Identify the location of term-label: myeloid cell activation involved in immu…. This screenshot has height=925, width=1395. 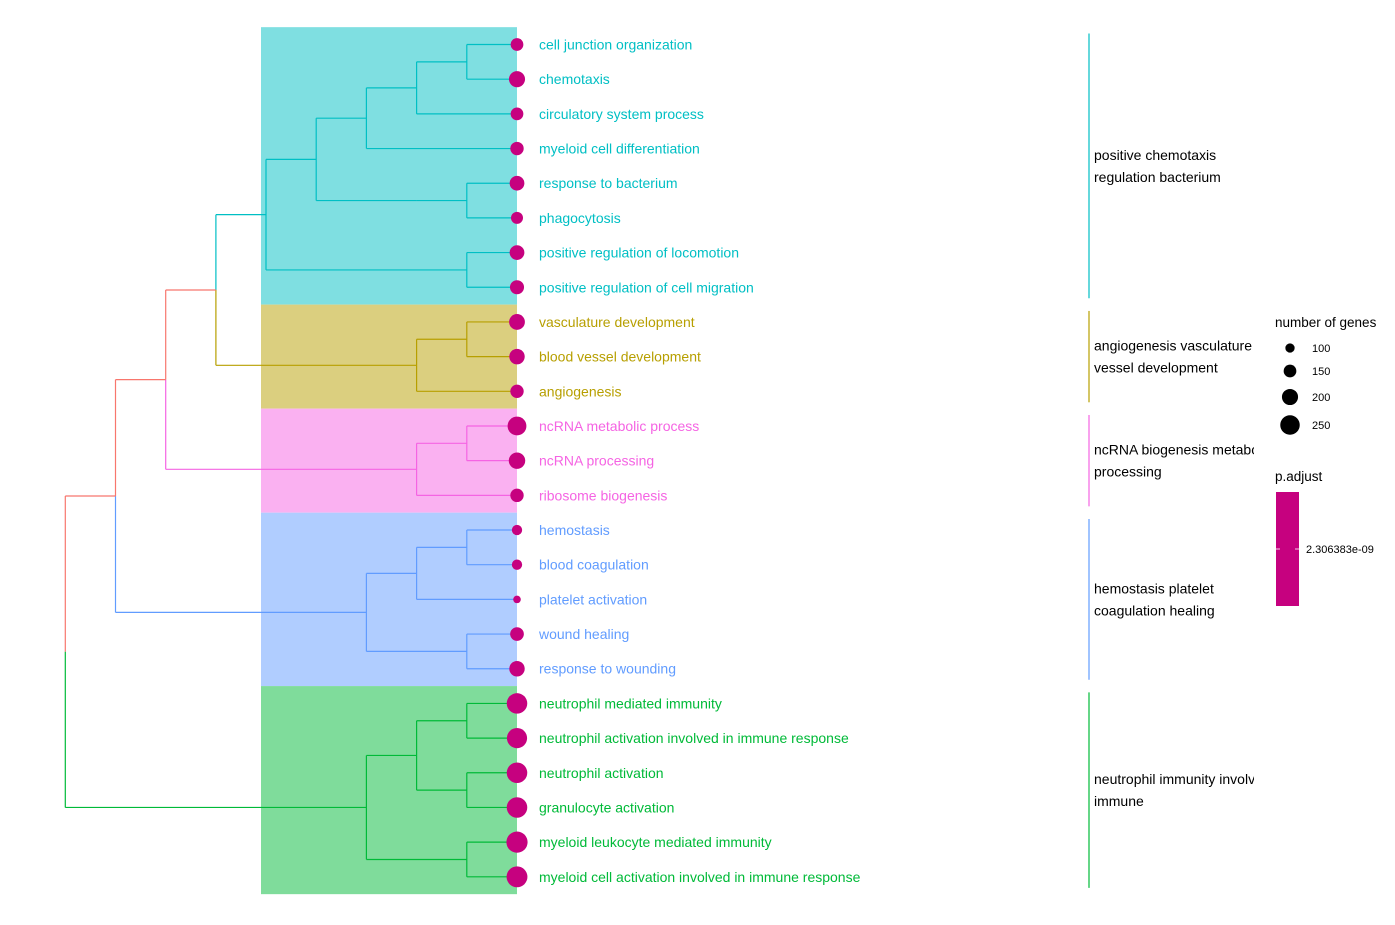
(700, 877).